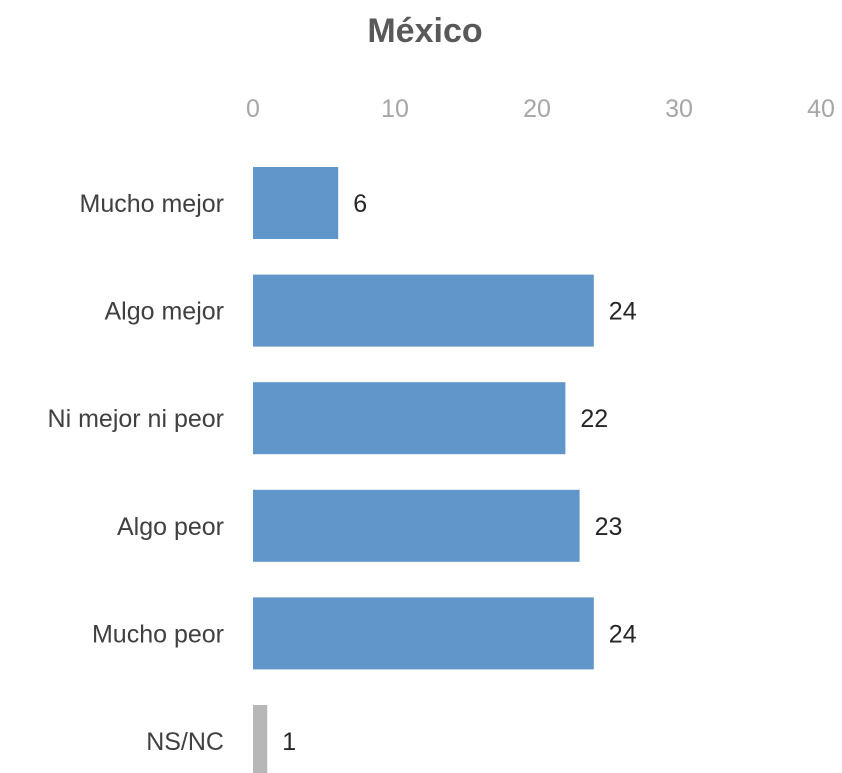 Image resolution: width=842 pixels, height=773 pixels. What do you see at coordinates (170, 527) in the screenshot?
I see `category-label: Algo peor` at bounding box center [170, 527].